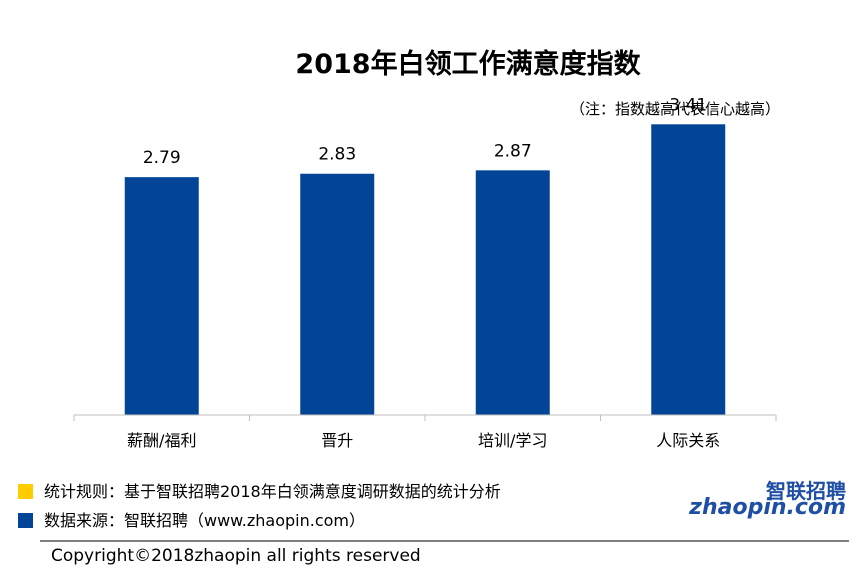 The height and width of the screenshot is (583, 867). I want to click on x-axis-ticks, so click(425, 418).